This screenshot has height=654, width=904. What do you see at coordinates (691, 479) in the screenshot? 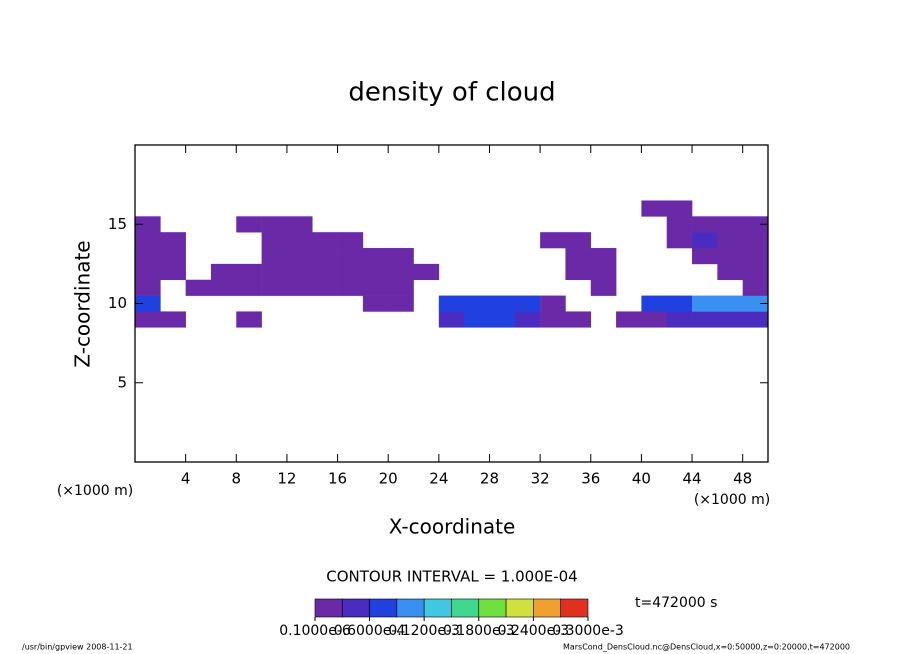
I see `x-tick-label: 44` at bounding box center [691, 479].